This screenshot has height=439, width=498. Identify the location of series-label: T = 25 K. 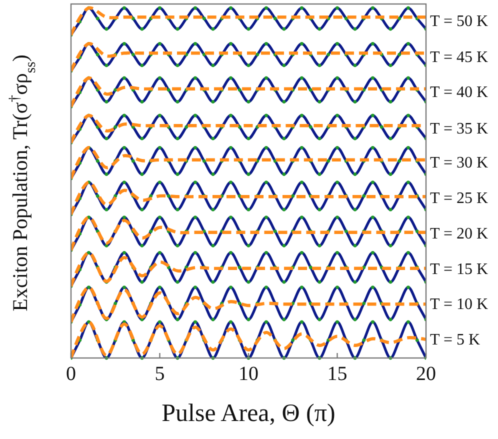
(459, 198).